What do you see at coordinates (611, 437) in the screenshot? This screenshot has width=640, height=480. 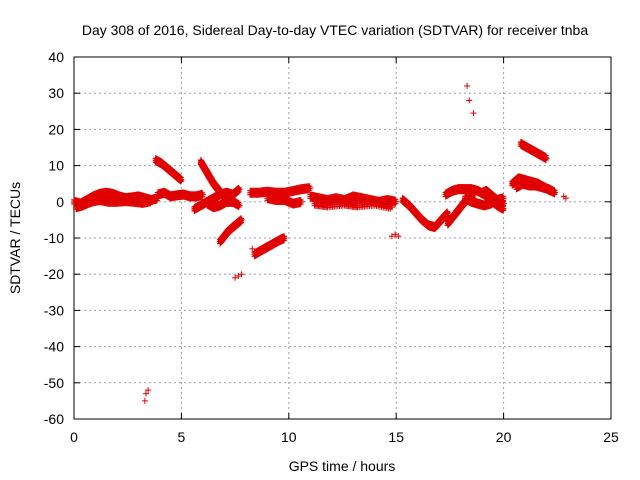 I see `x-tick-label: 25` at bounding box center [611, 437].